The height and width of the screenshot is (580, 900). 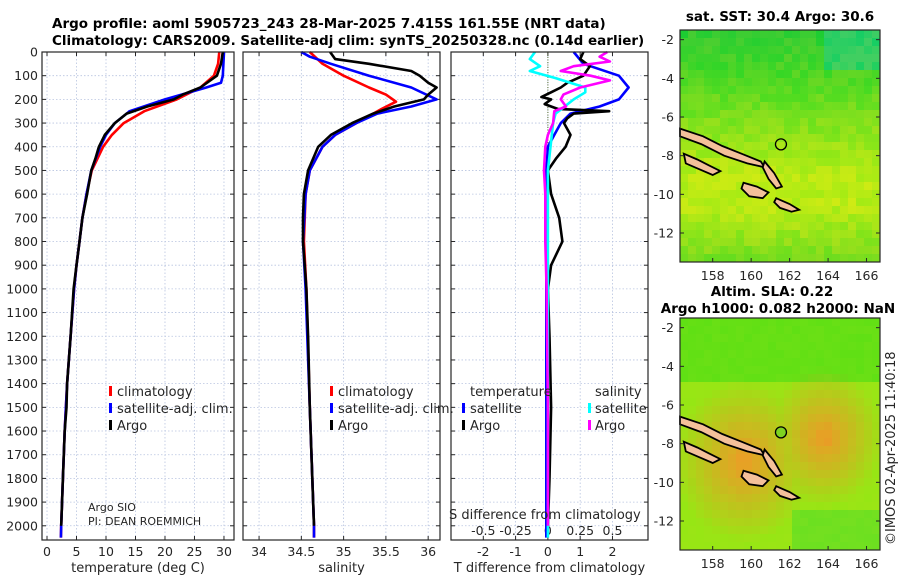 I want to click on x-tick-label: 2, so click(x=612, y=551).